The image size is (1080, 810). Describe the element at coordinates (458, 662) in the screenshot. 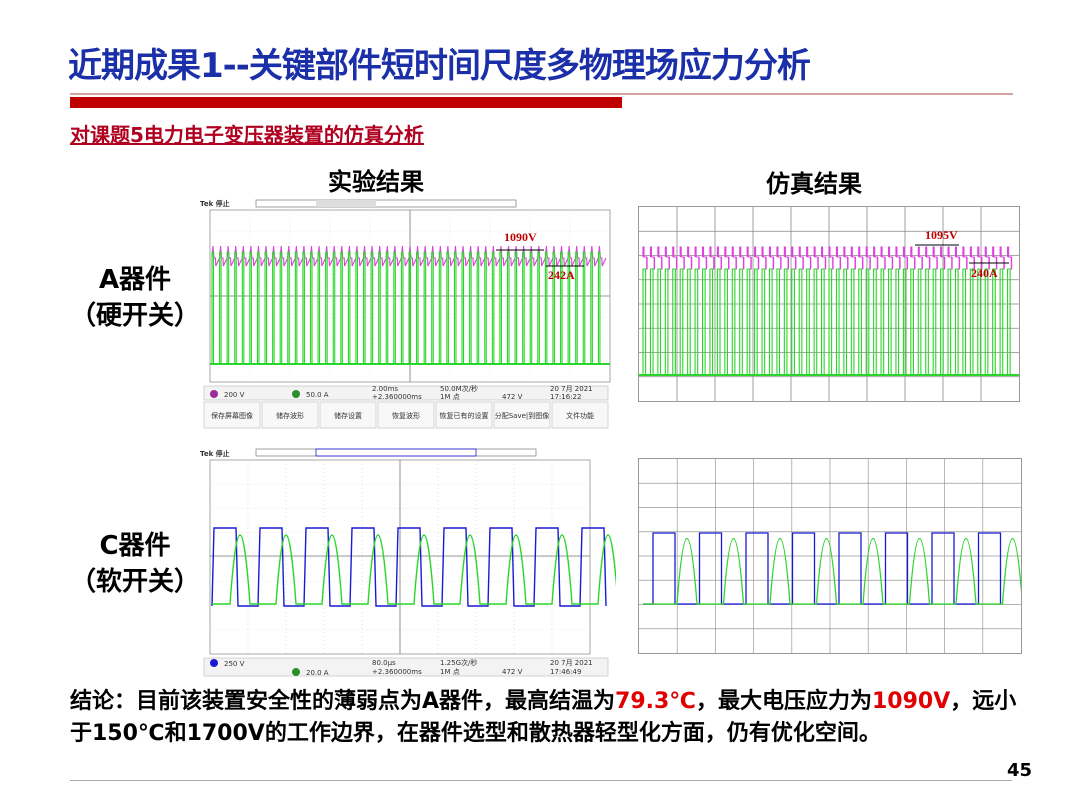

I see `scope-c-rate: 1.25G次/秒` at that location.